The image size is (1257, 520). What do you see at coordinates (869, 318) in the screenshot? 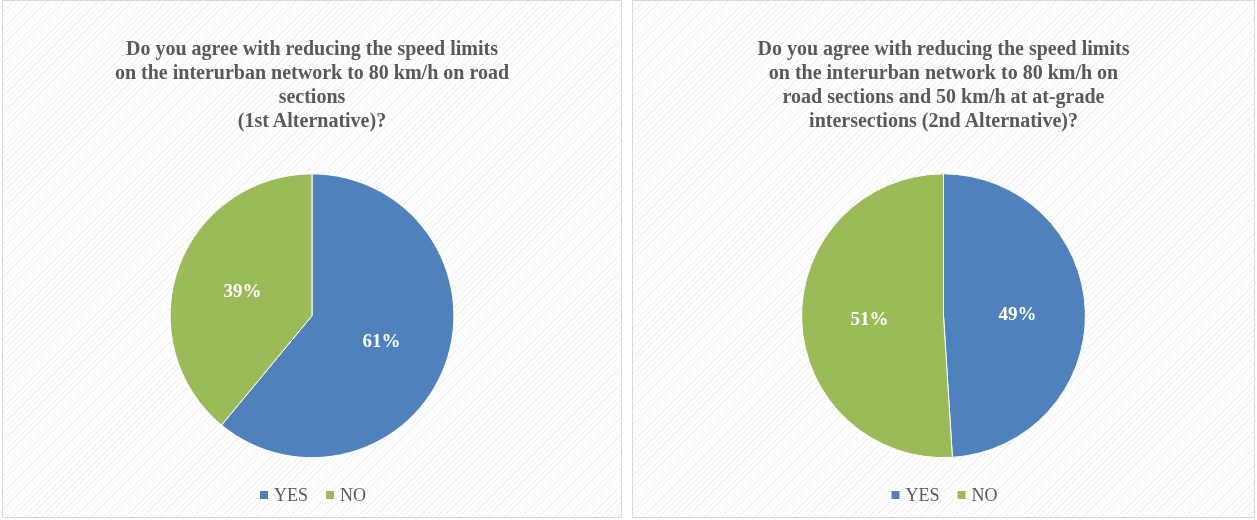
I see `data-label: 51%` at bounding box center [869, 318].